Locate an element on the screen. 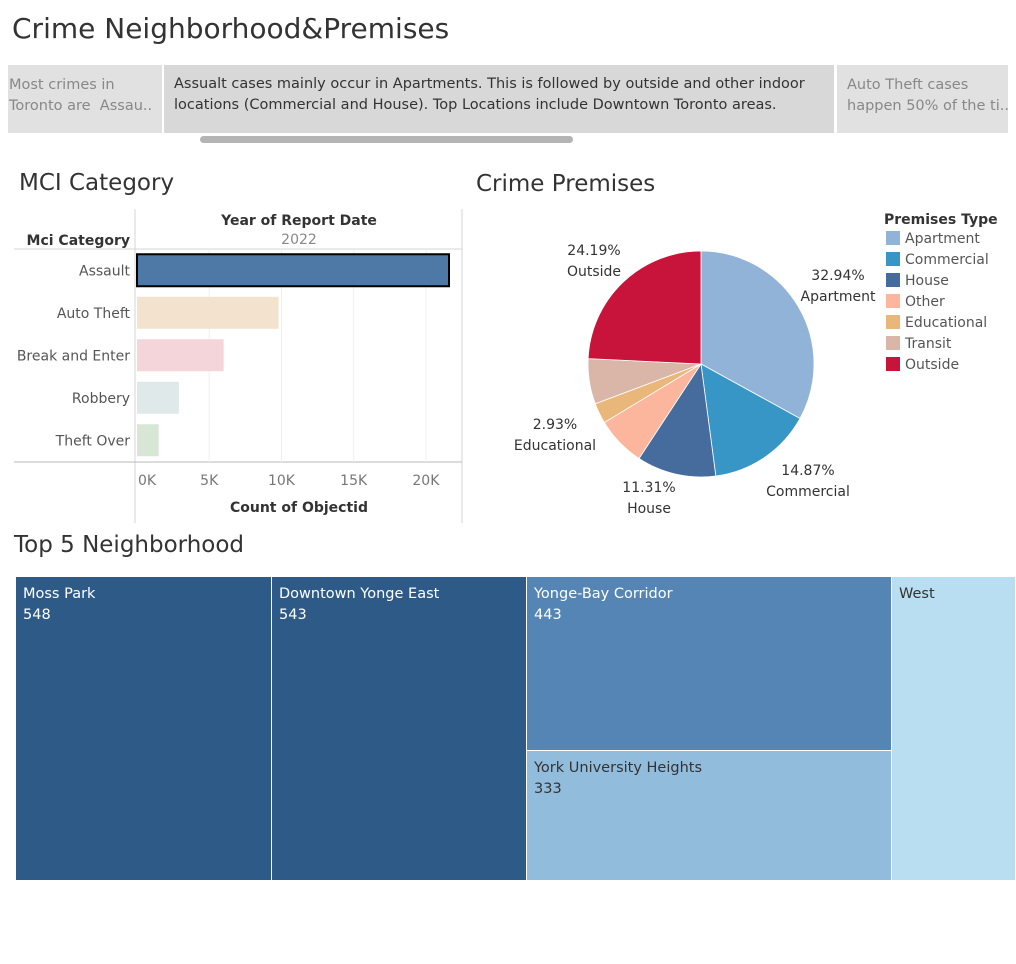  bar-auto-theft is located at coordinates (208, 312).